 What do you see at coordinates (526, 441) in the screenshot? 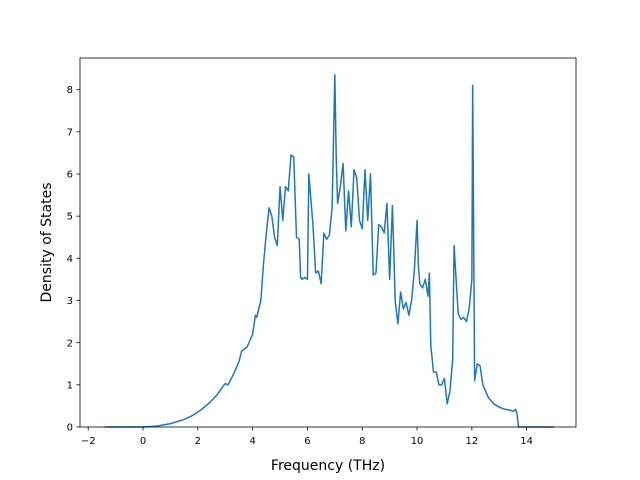
I see `x-tick-label: 14` at bounding box center [526, 441].